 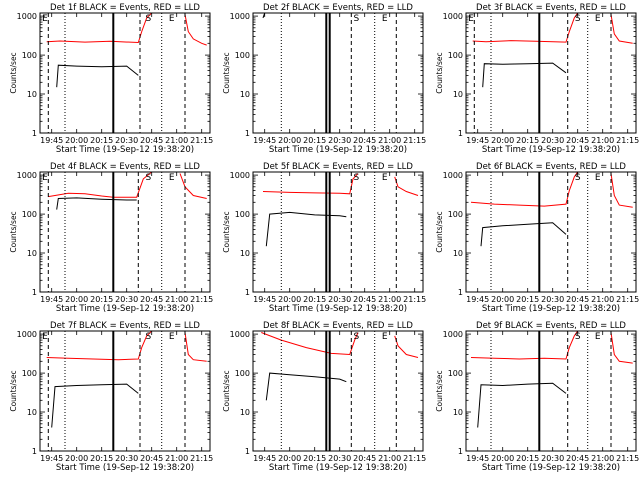 I want to click on panel-title: Det 1f BLACK = Events, RED = LLD, so click(x=125, y=8).